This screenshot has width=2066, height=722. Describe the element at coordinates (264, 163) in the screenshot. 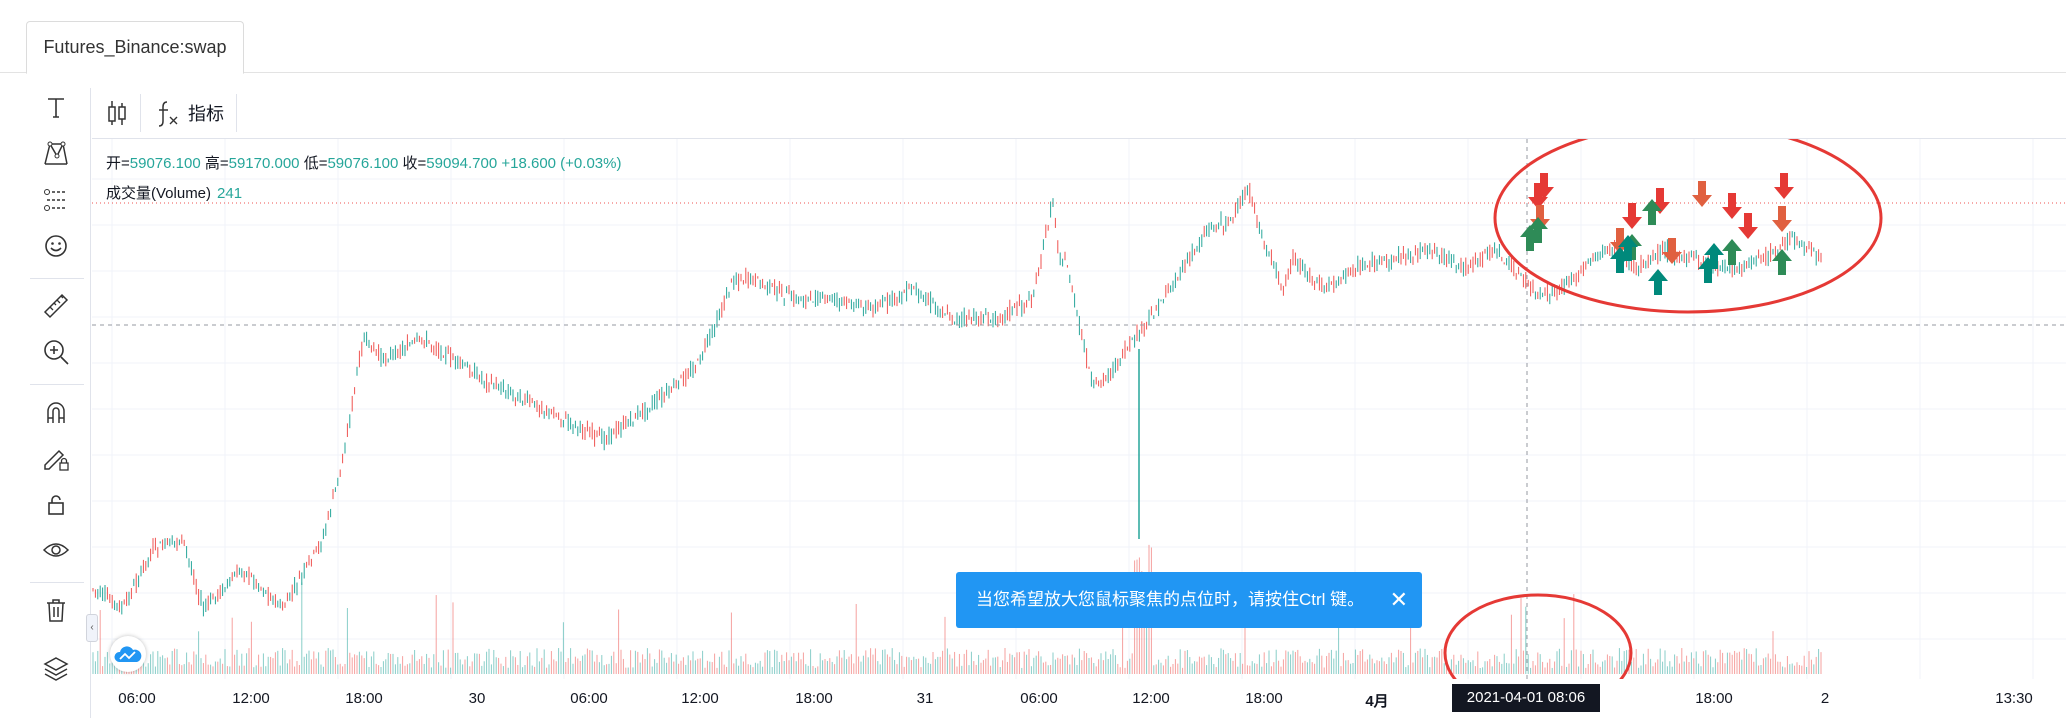

I see `high-value: 59170.000` at that location.